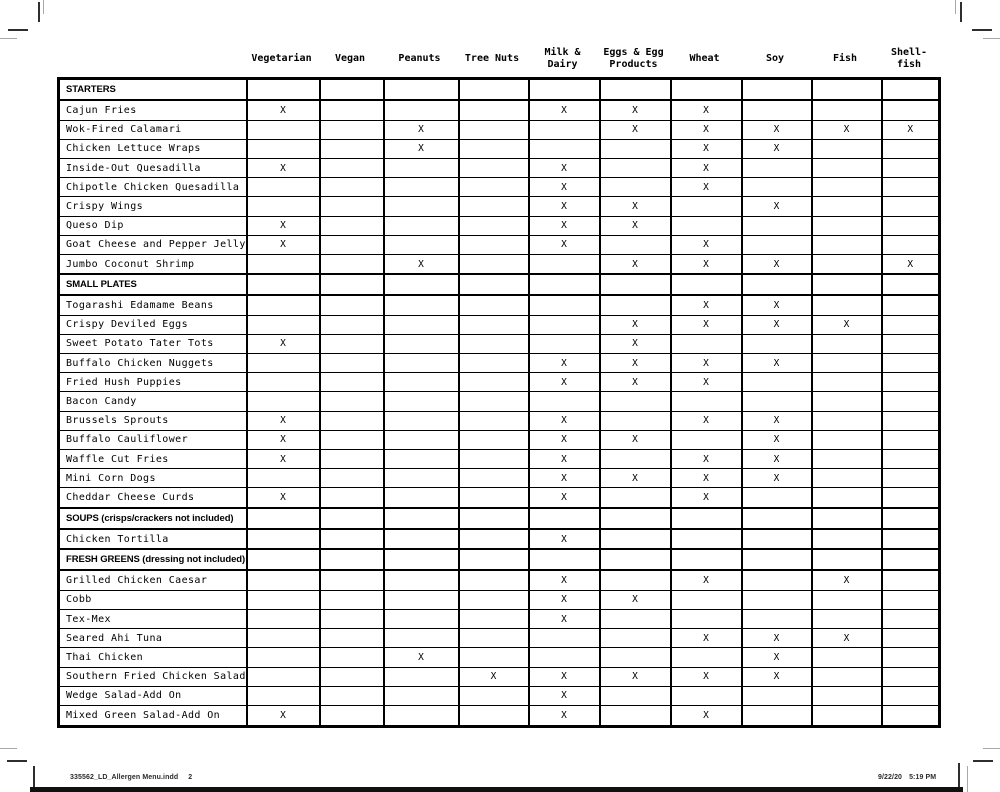 The image size is (1000, 792). Describe the element at coordinates (845, 58) in the screenshot. I see `column-header: Fish` at that location.